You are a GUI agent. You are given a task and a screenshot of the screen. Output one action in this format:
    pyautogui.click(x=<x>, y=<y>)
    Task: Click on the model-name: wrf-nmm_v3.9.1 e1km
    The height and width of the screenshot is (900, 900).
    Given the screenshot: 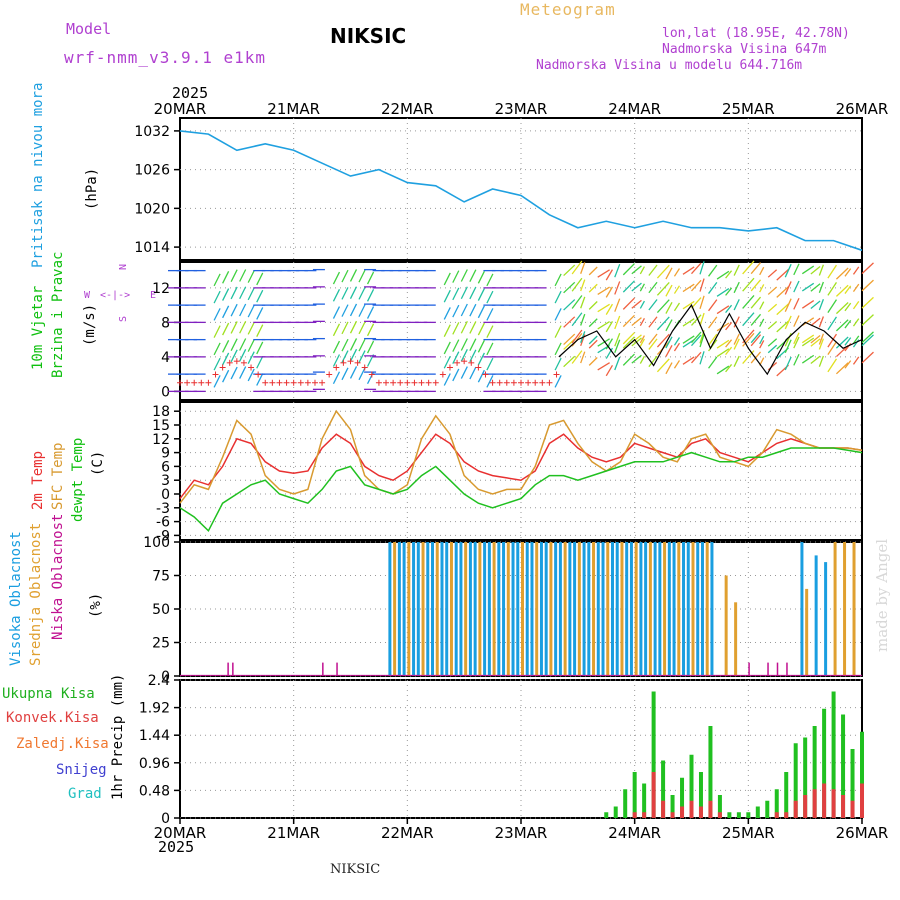 What is the action you would take?
    pyautogui.click(x=165, y=57)
    